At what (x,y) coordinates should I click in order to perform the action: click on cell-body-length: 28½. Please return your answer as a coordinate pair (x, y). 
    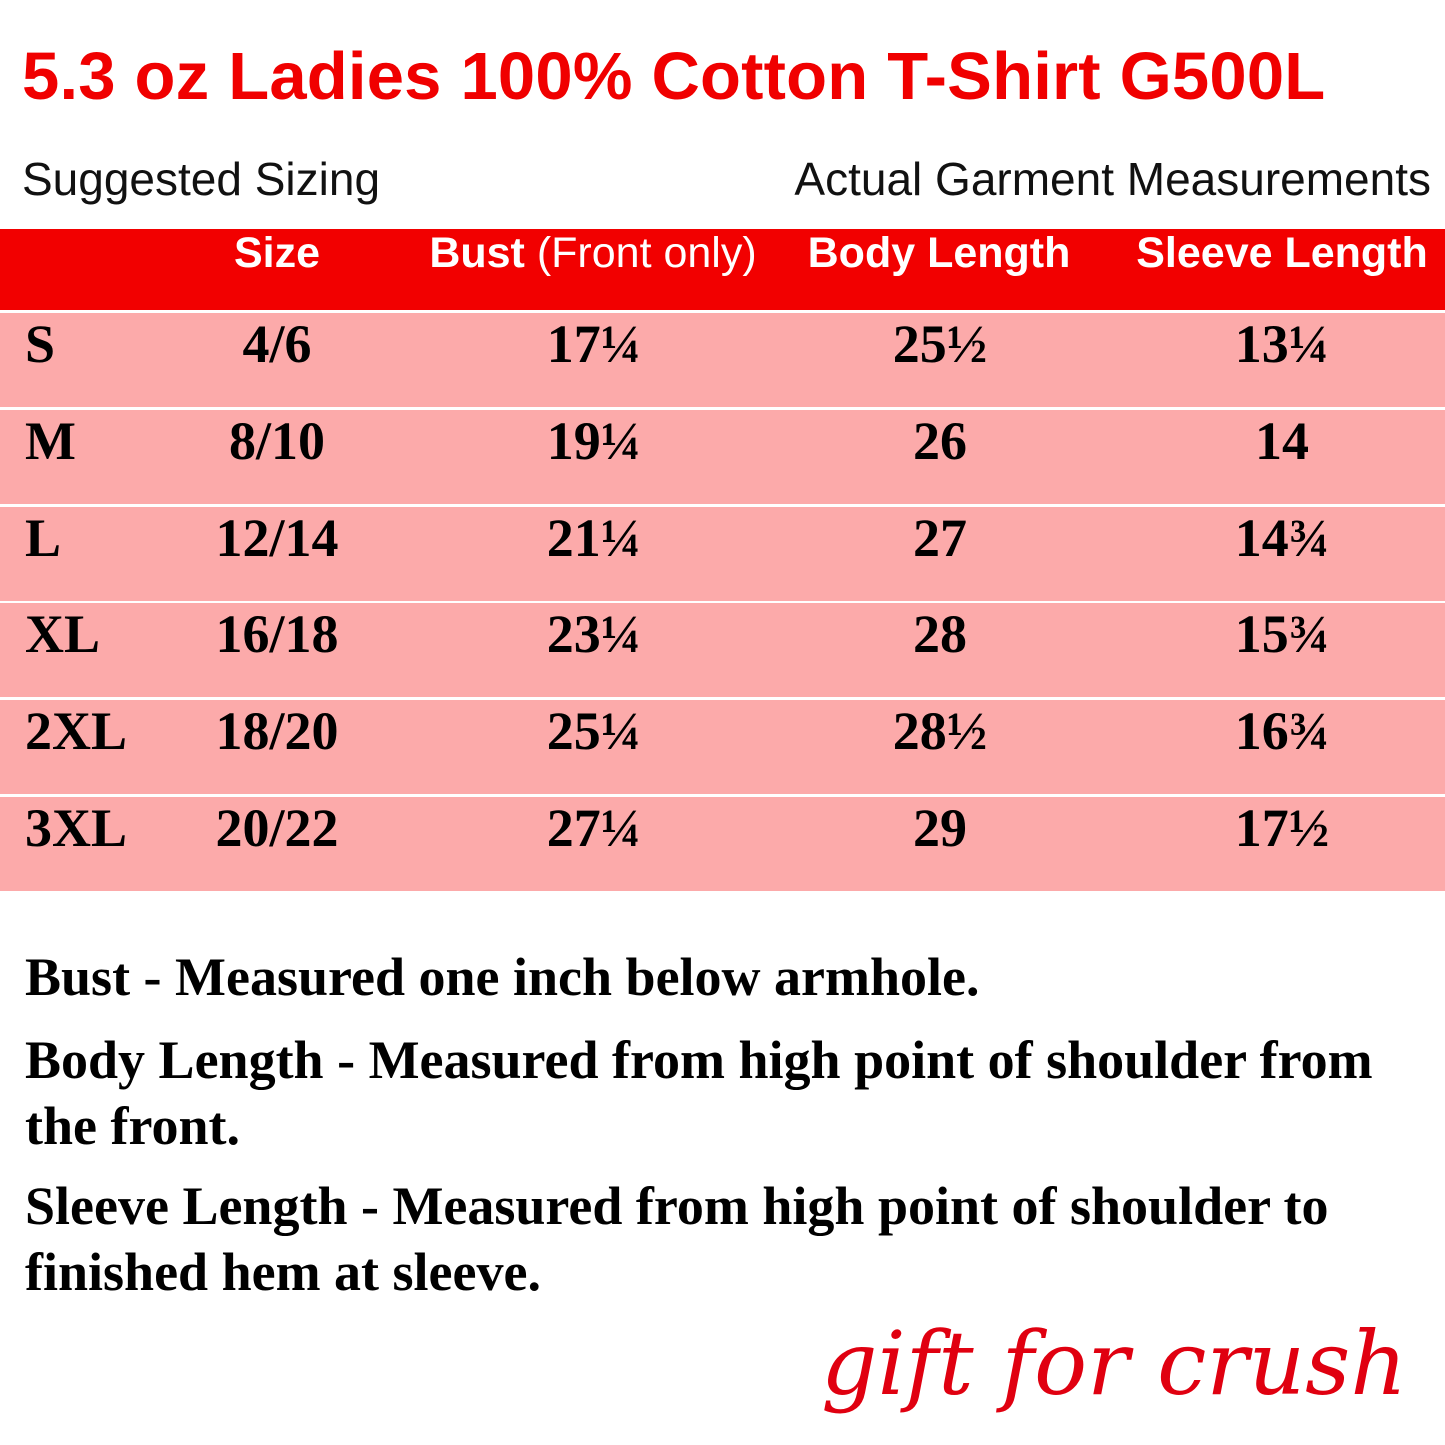
    Looking at the image, I should click on (940, 731).